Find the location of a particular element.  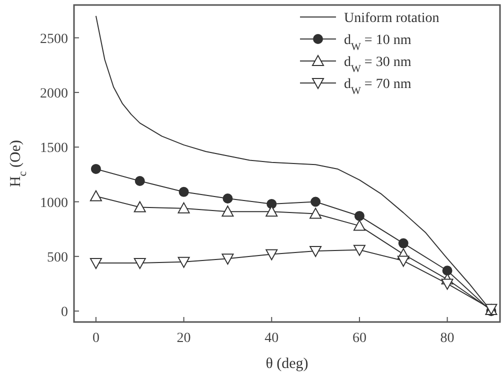

x-tick-label: 0 is located at coordinates (96, 338).